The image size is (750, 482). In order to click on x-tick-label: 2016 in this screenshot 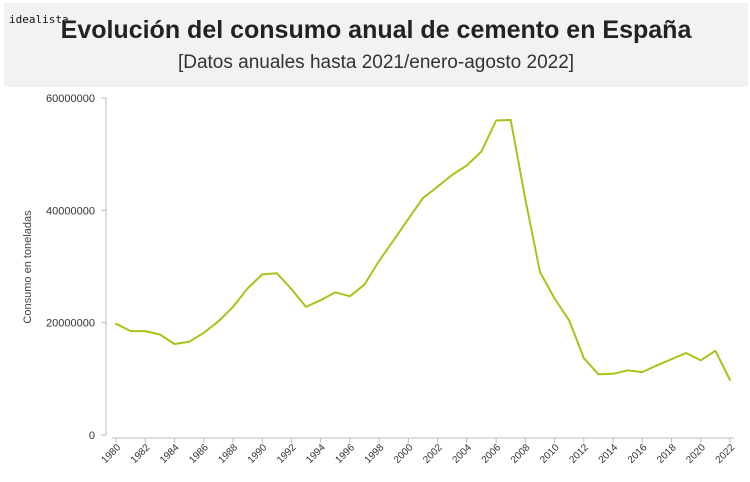, I will do `click(638, 454)`.